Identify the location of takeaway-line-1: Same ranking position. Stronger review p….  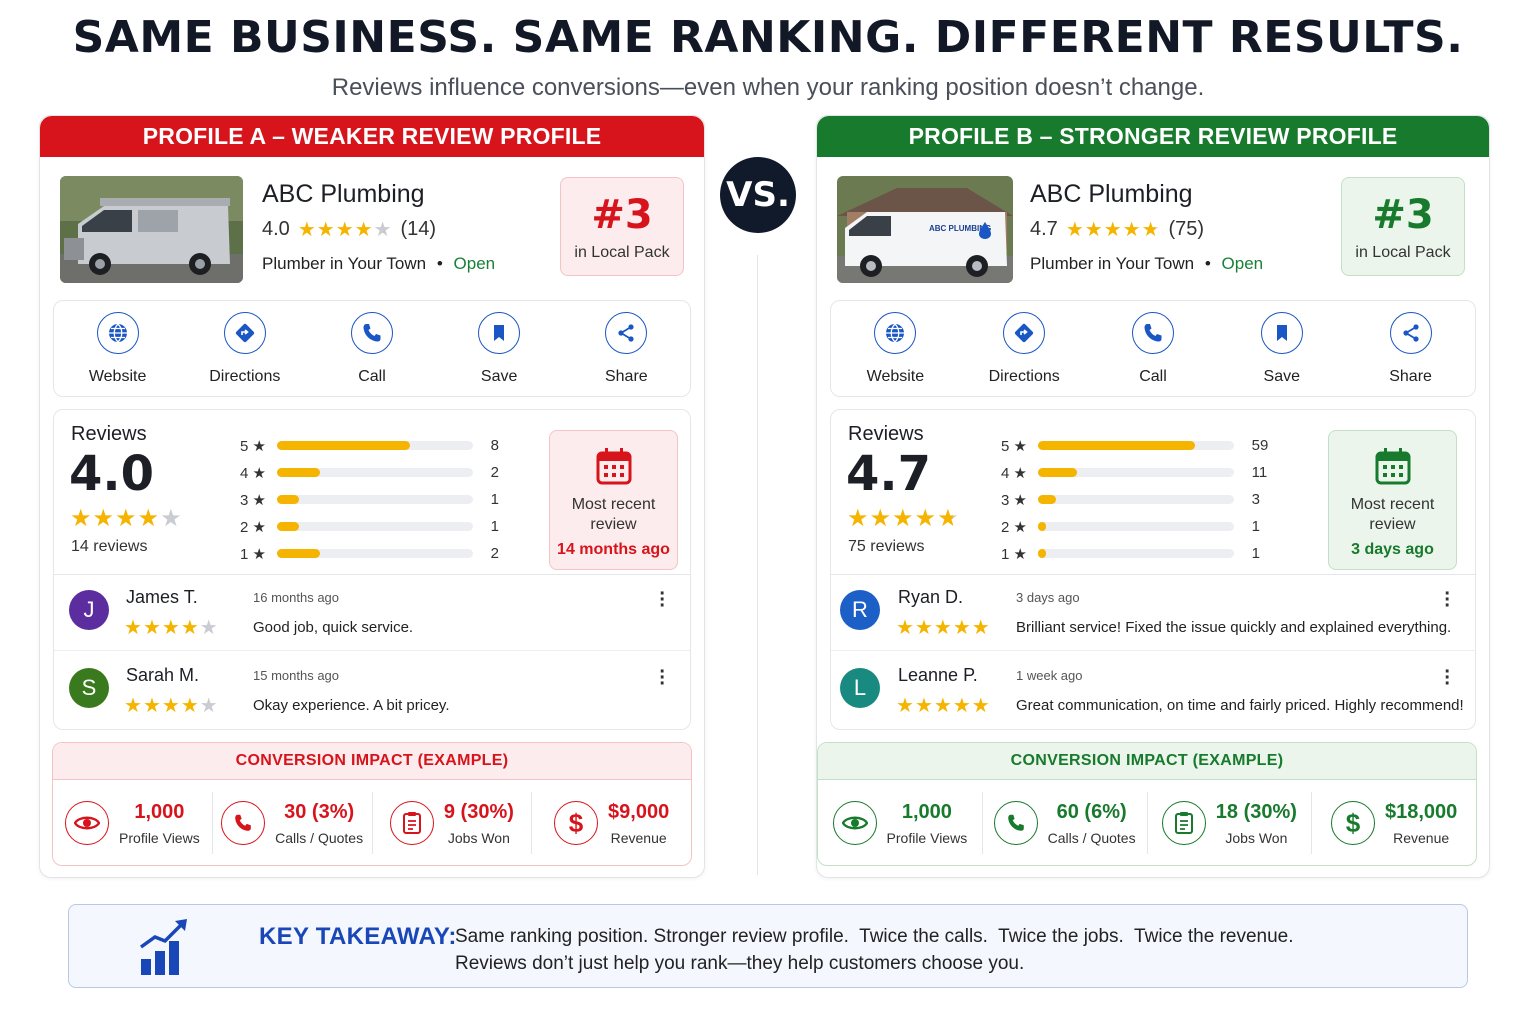
(874, 936).